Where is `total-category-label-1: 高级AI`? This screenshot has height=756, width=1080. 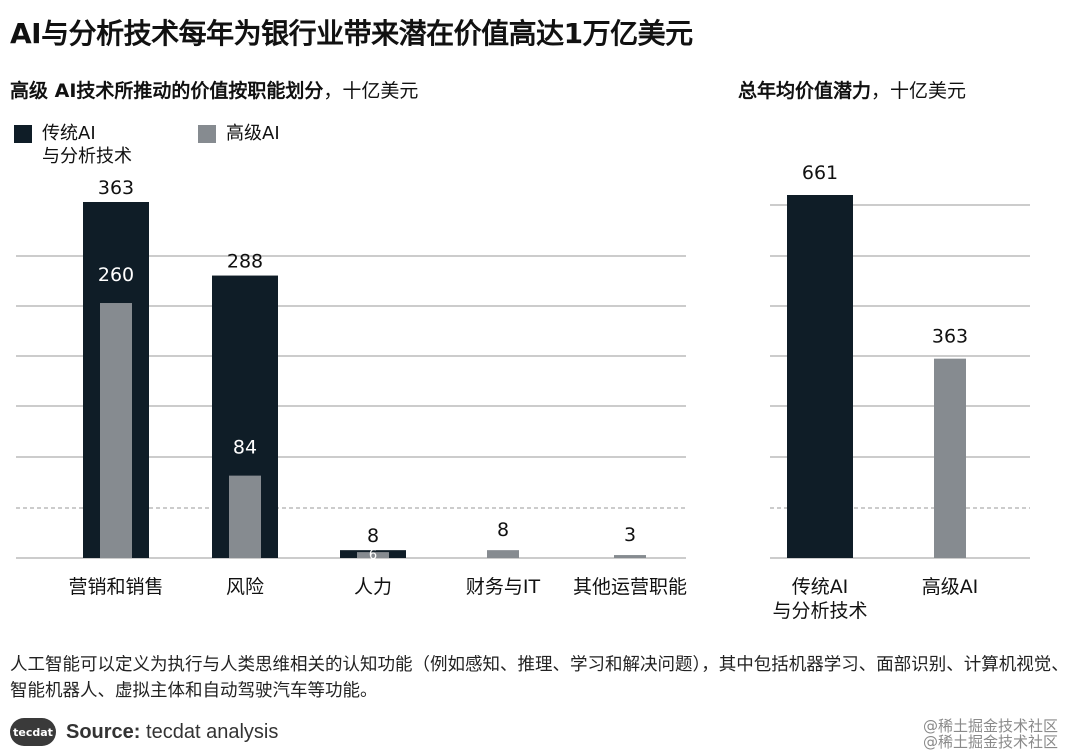 total-category-label-1: 高级AI is located at coordinates (950, 587).